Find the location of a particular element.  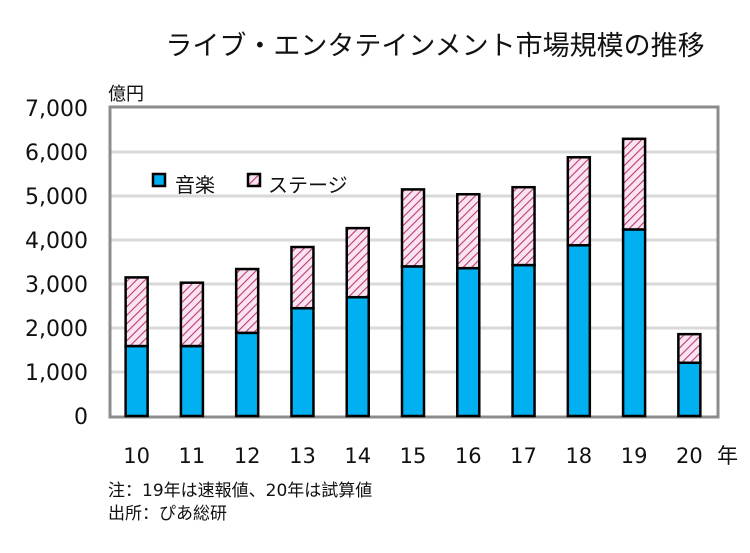

x-tick-label: 20 is located at coordinates (689, 456).